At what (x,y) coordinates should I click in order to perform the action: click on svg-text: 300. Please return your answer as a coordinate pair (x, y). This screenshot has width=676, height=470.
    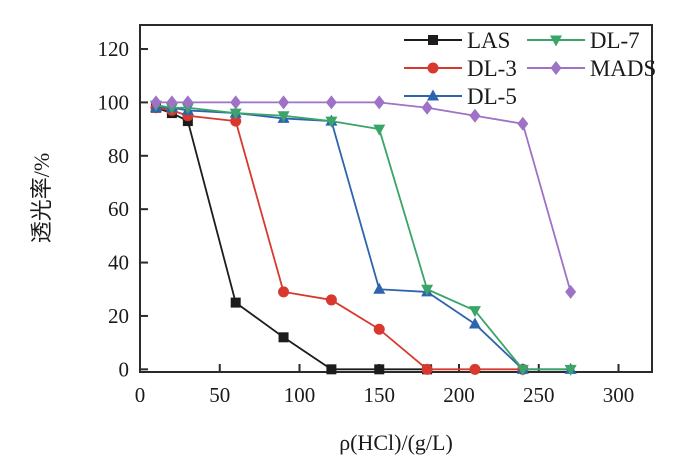
    Looking at the image, I should click on (619, 395).